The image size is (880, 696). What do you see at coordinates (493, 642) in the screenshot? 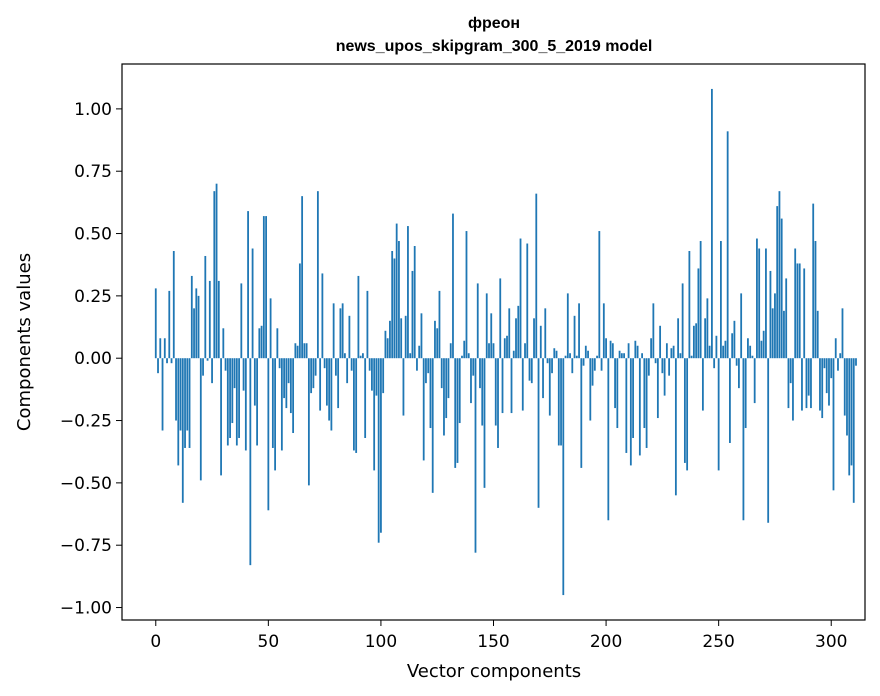
I see `x-tick-label: 150` at bounding box center [493, 642].